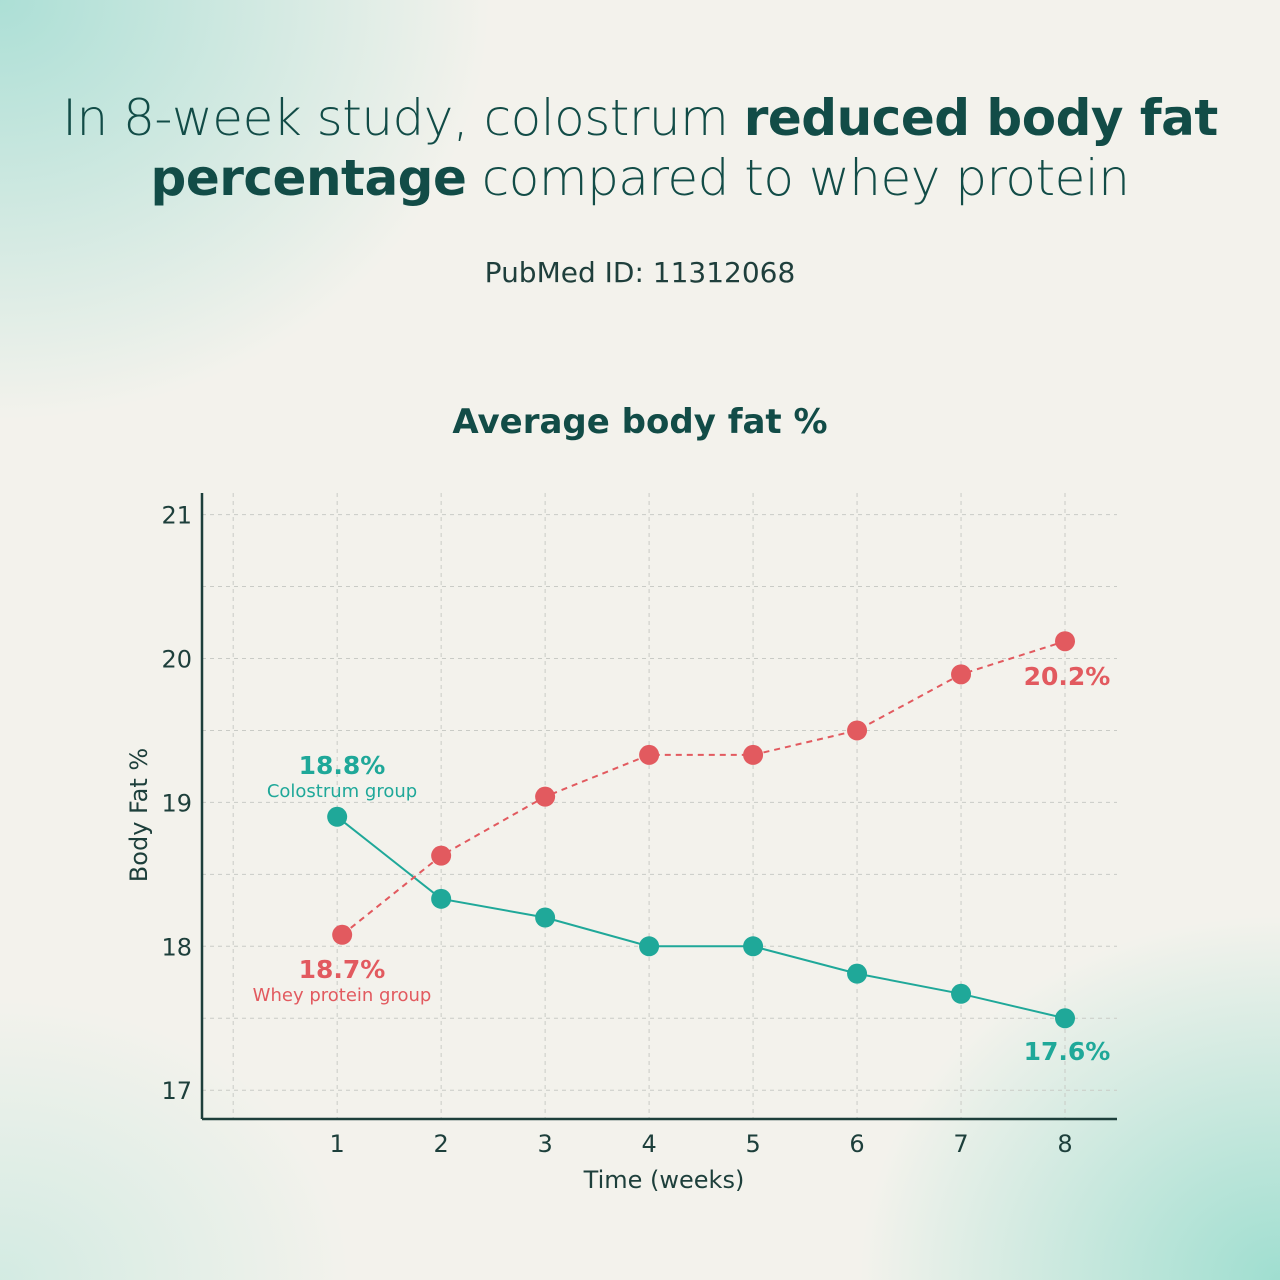 The height and width of the screenshot is (1280, 1280). What do you see at coordinates (664, 1180) in the screenshot?
I see `x-axis-title: Time (weeks)` at bounding box center [664, 1180].